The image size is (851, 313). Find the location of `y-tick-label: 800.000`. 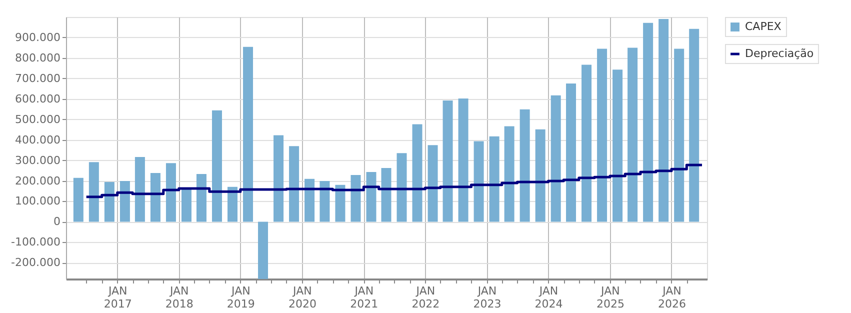

y-tick-label: 800.000 is located at coordinates (37, 57).